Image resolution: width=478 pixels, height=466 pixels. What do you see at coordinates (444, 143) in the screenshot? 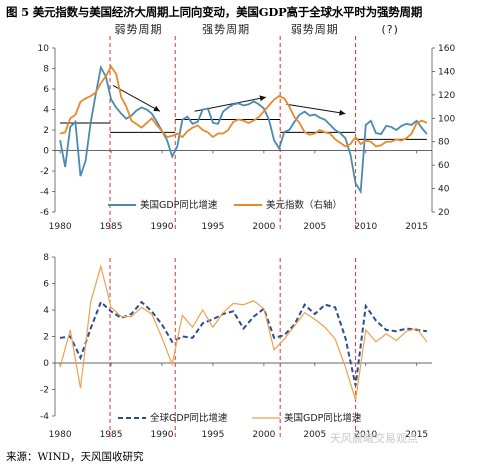
I see `right-tick-label: 80` at bounding box center [444, 143].